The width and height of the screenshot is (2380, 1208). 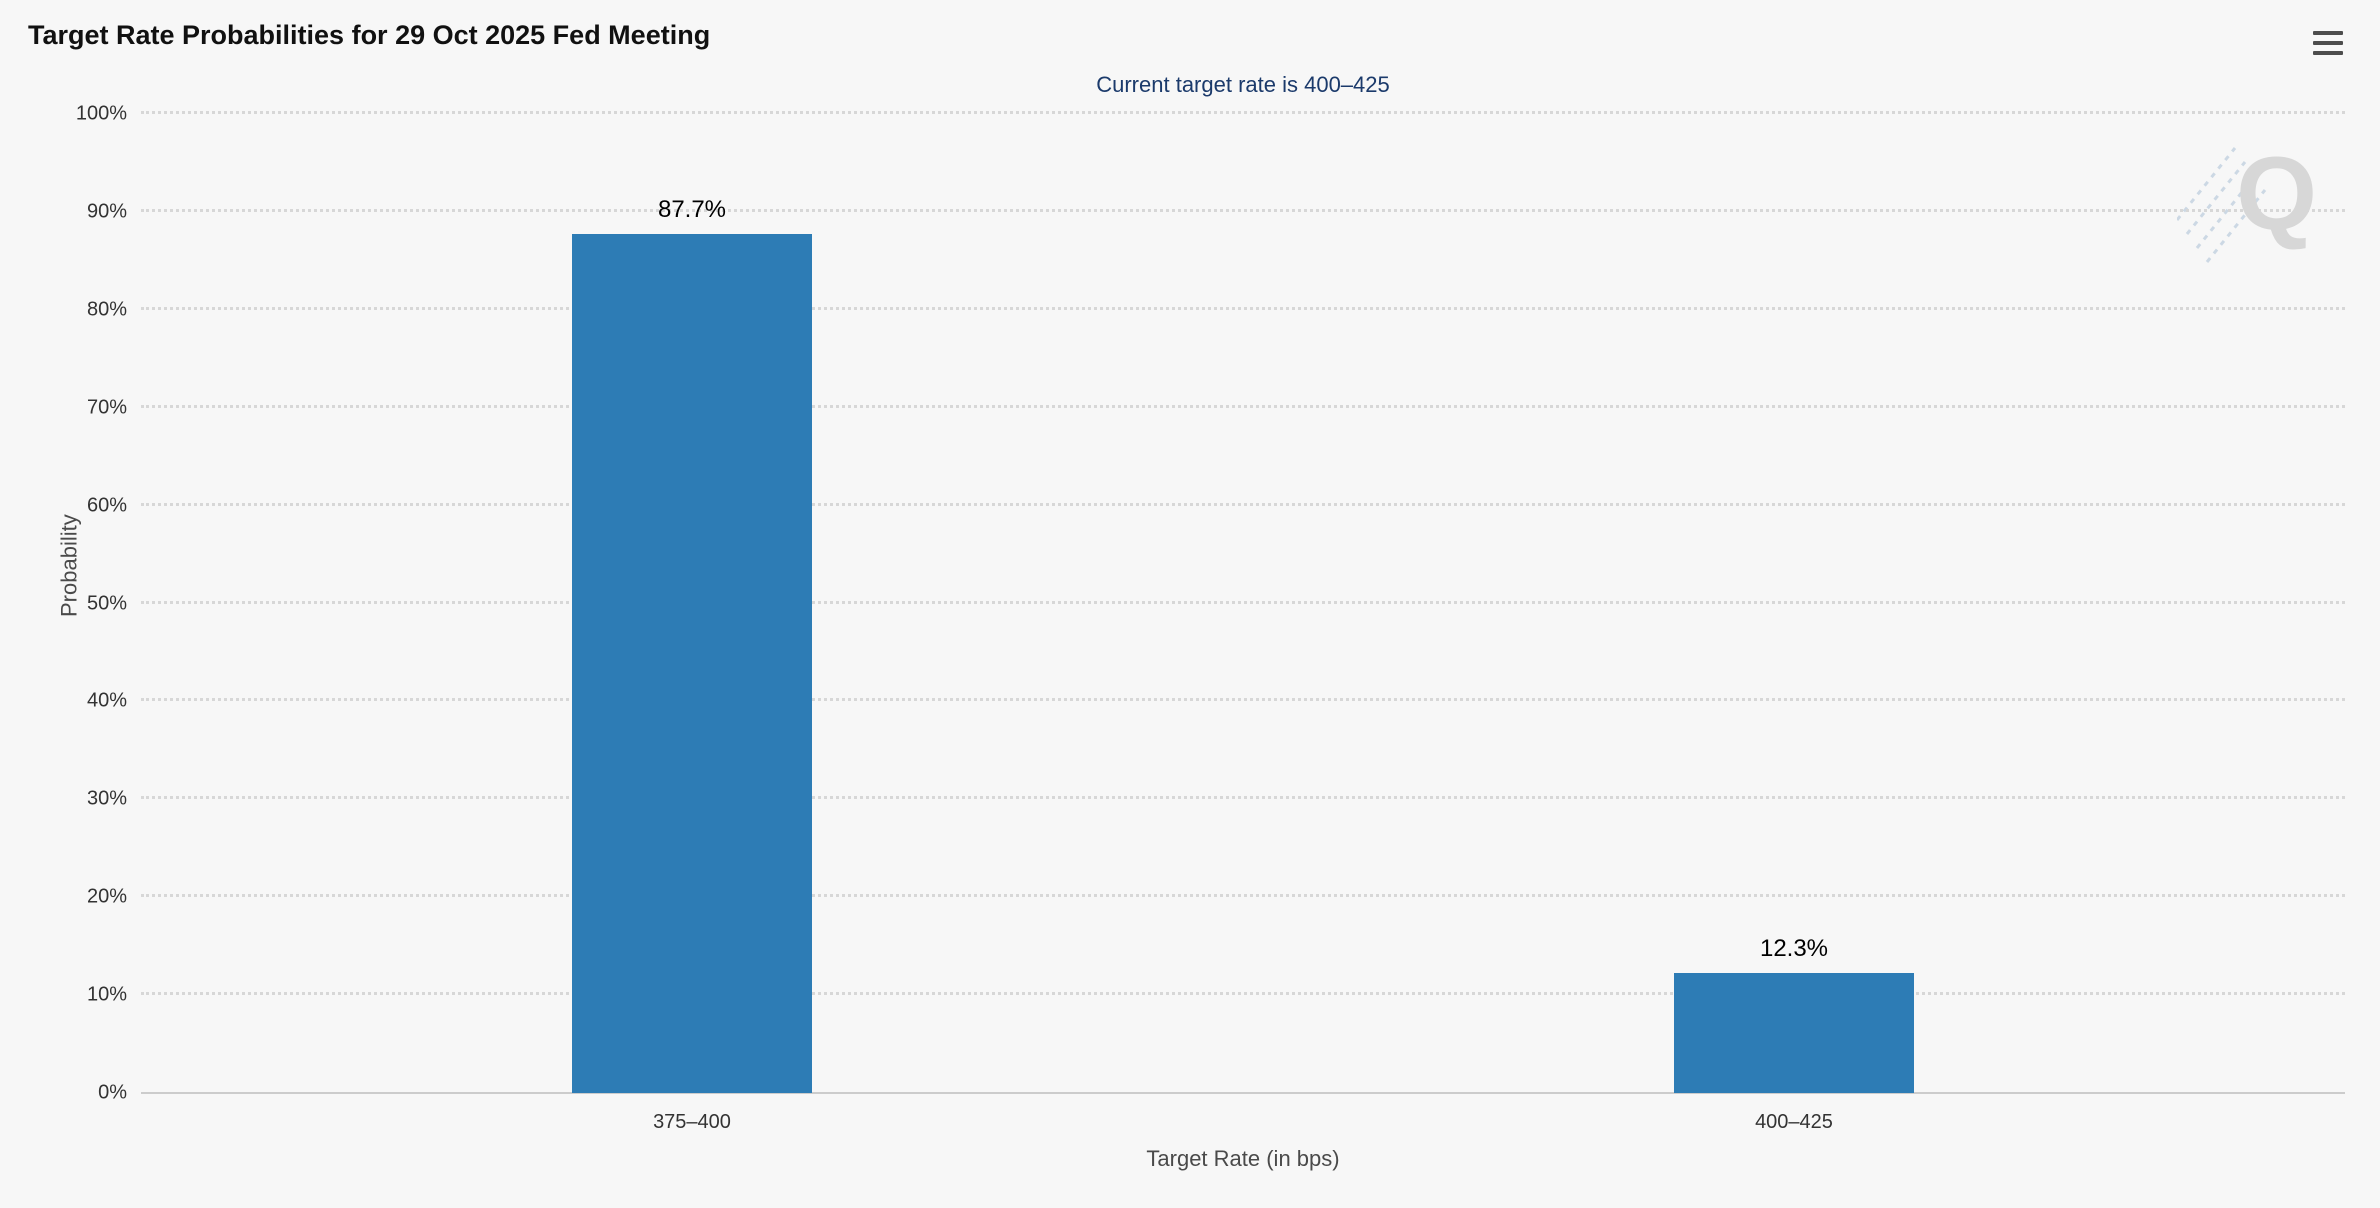 What do you see at coordinates (1794, 948) in the screenshot?
I see `bar-value-label: 12.3%` at bounding box center [1794, 948].